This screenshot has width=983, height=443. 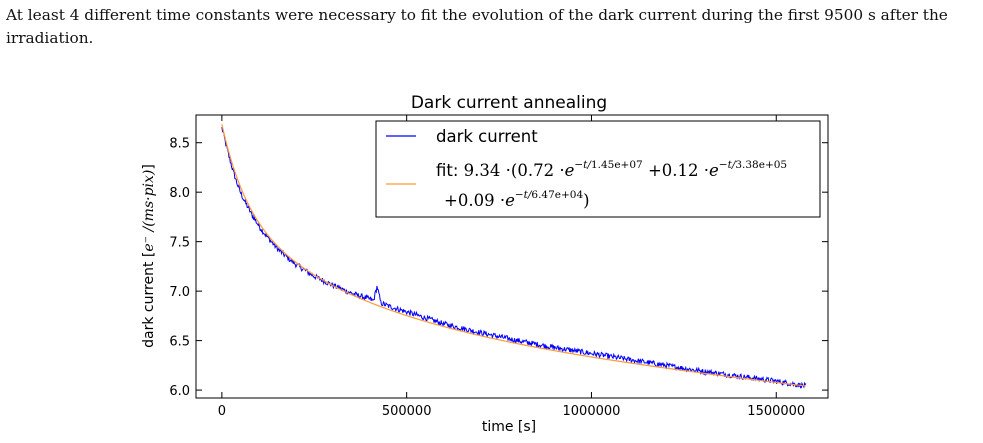 I want to click on y-tick-label: 8.0, so click(x=179, y=193).